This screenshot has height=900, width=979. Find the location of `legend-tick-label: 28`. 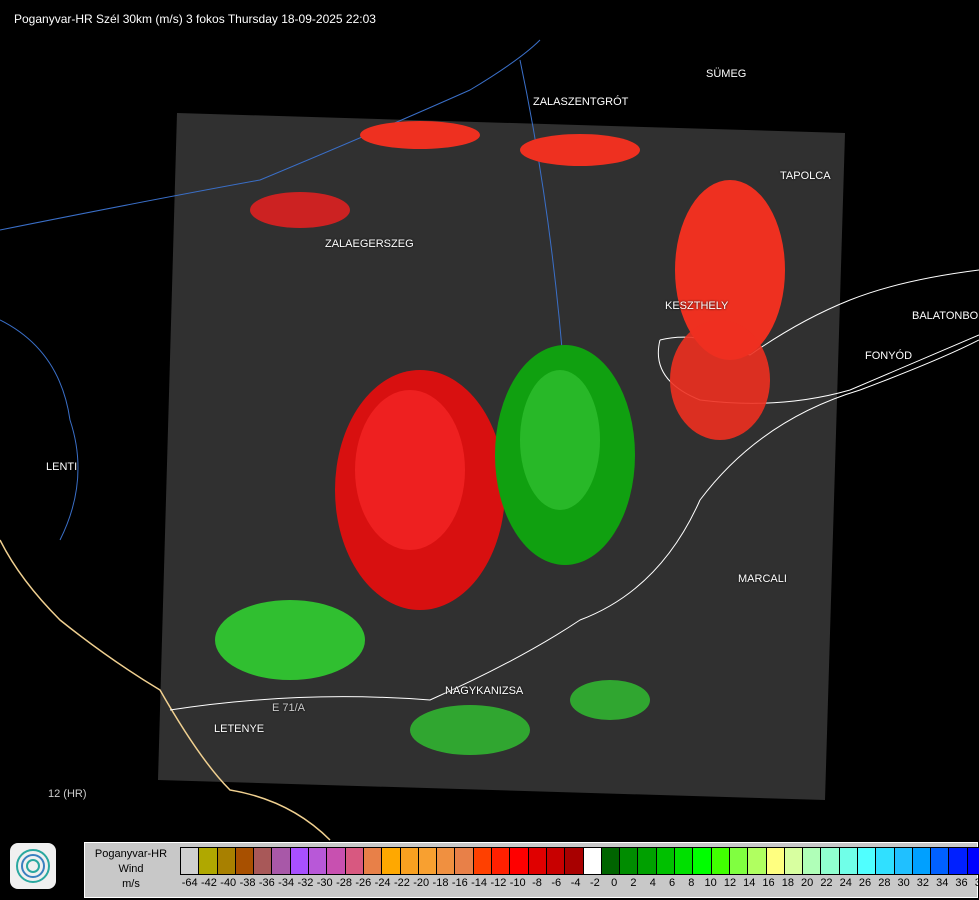

legend-tick-label: 28 is located at coordinates (884, 883).